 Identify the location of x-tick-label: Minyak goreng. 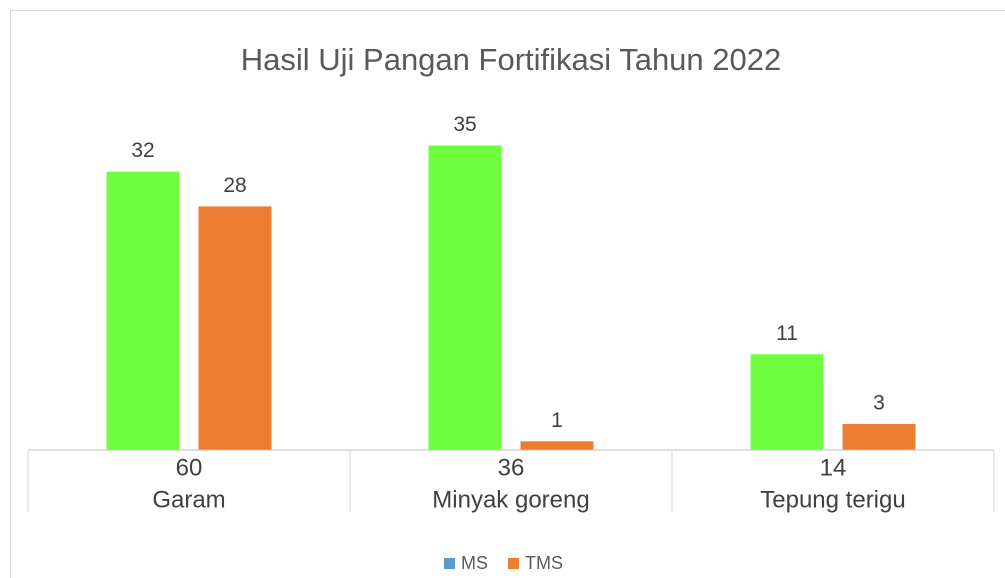
(510, 499).